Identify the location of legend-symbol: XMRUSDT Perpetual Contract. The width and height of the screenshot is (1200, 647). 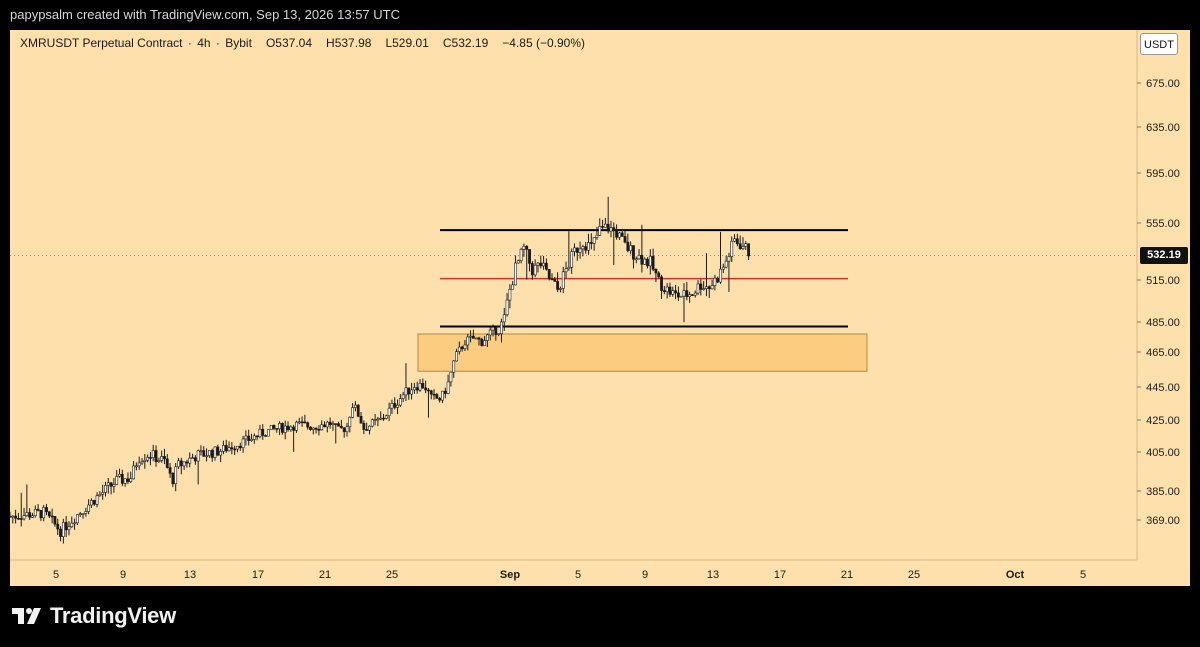
(101, 43).